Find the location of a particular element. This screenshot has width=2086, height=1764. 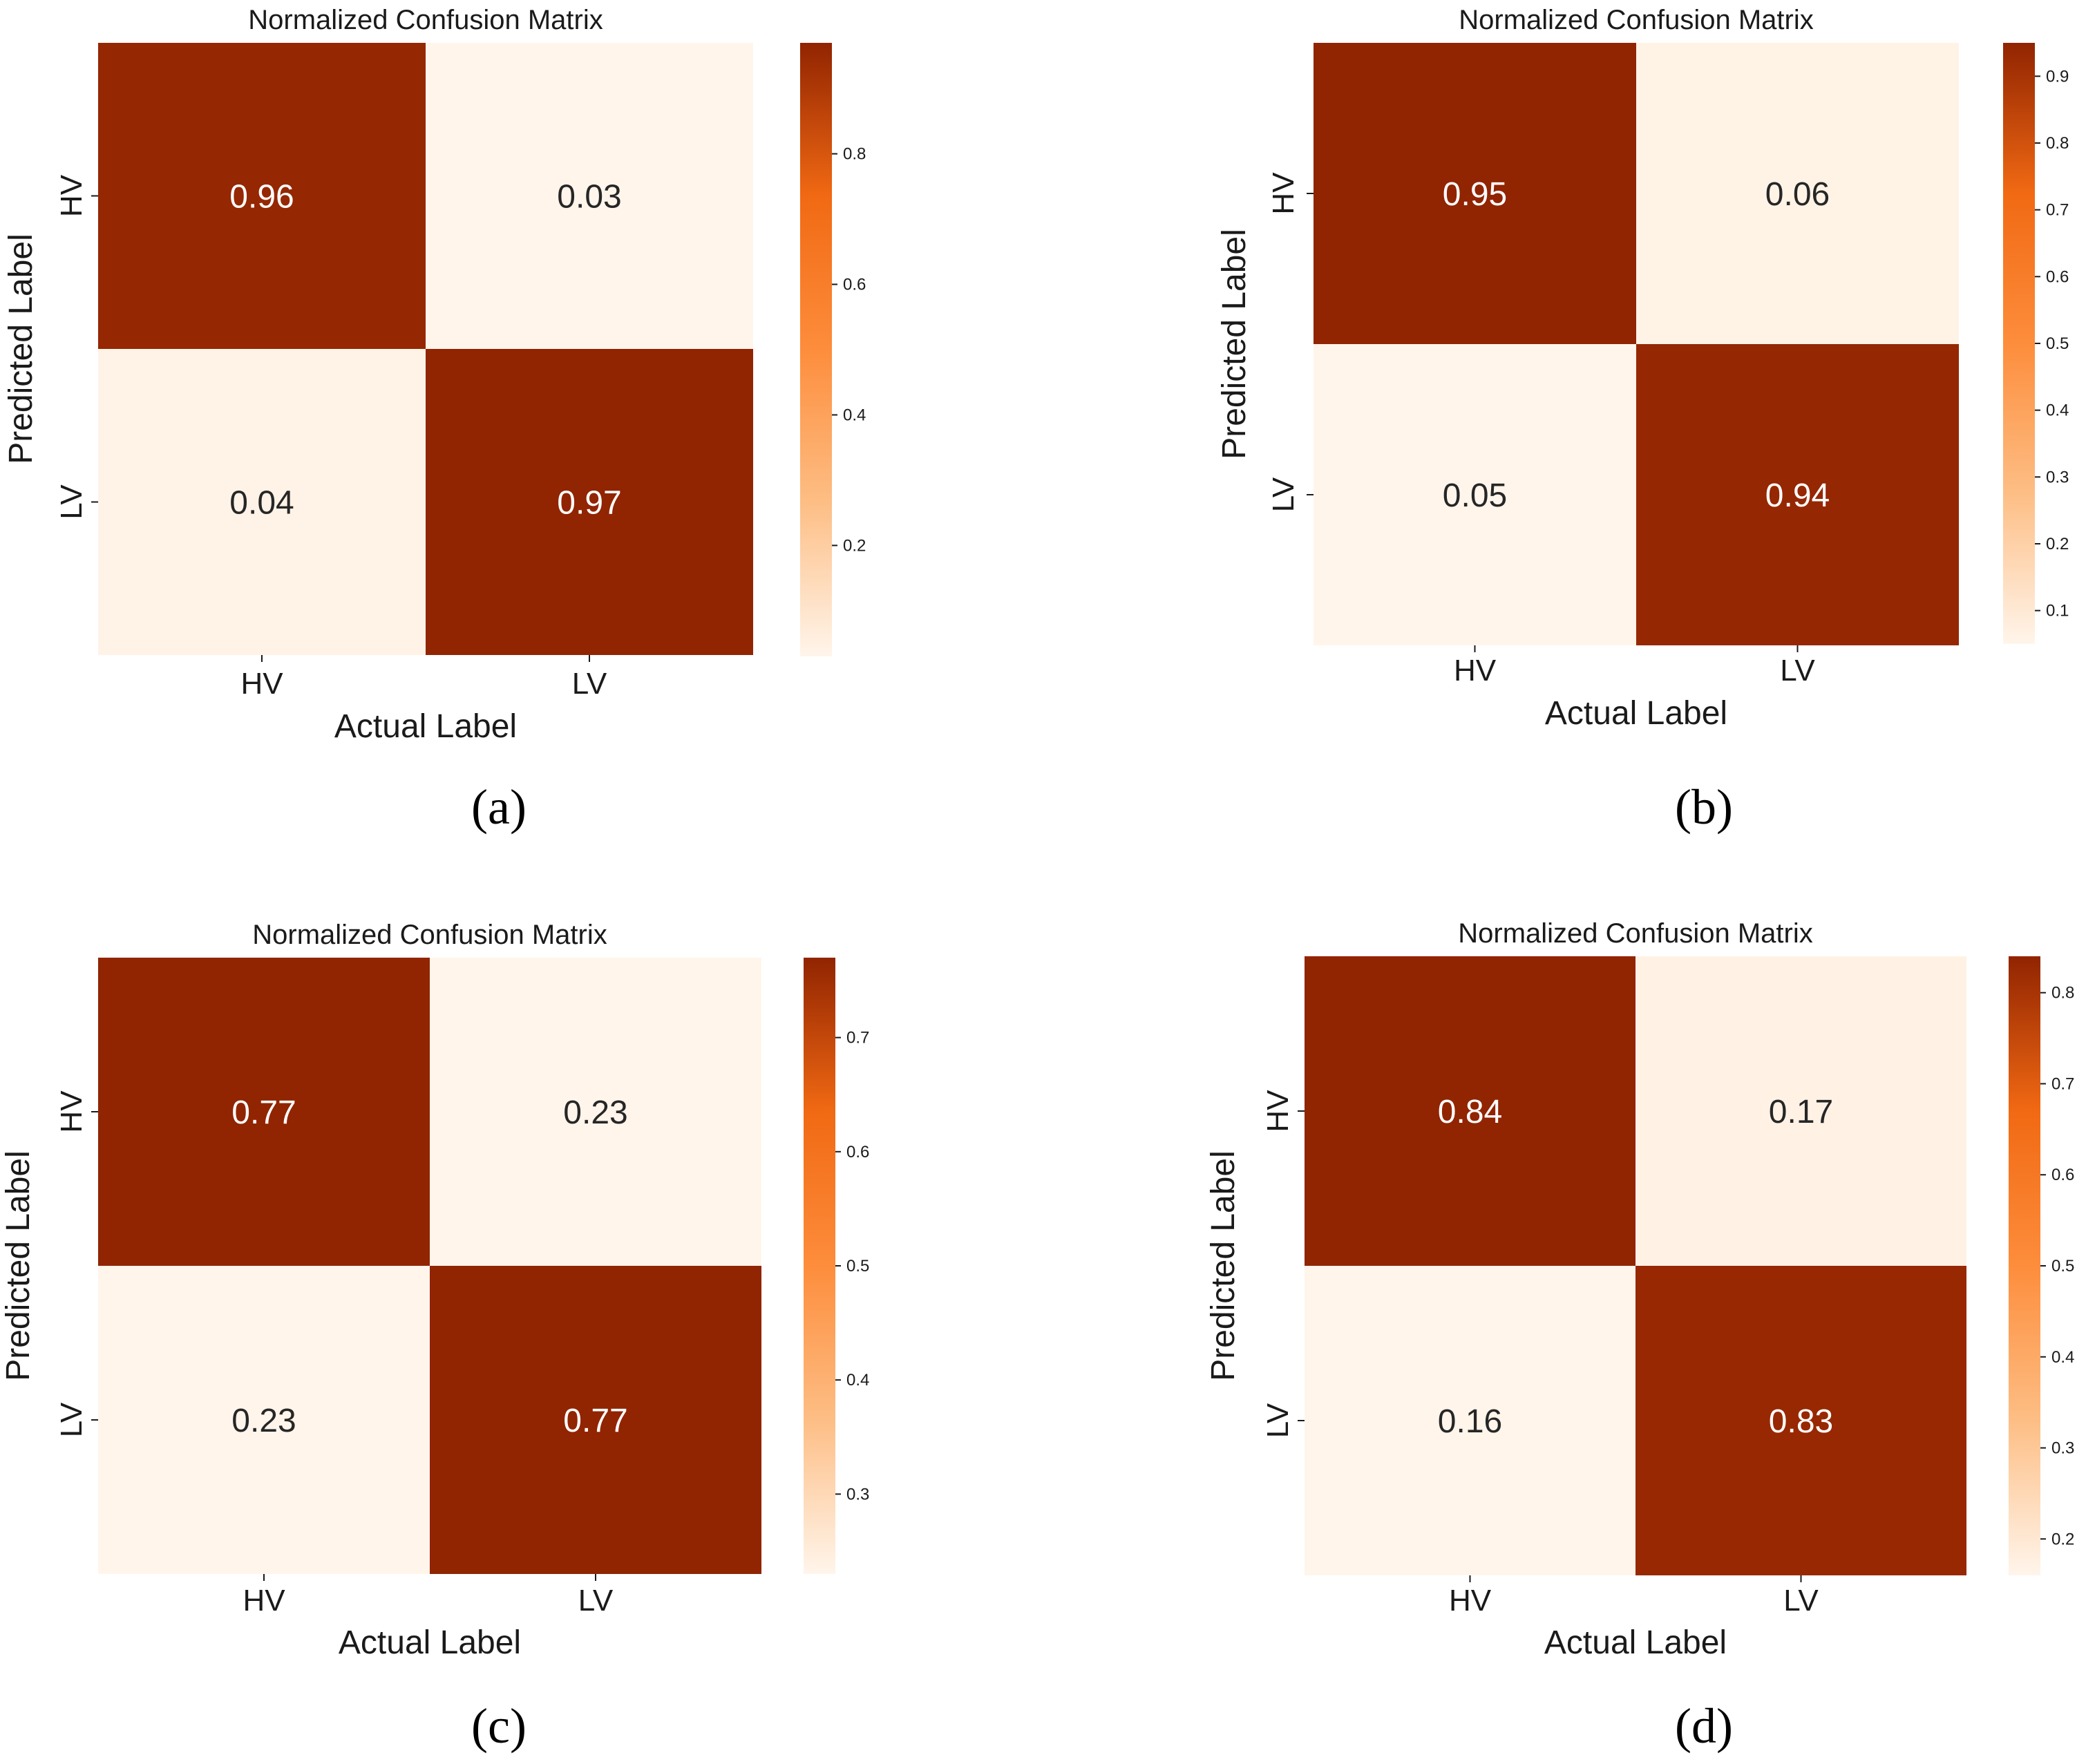

heatmap-cell-b-hv-lv is located at coordinates (1797, 194).